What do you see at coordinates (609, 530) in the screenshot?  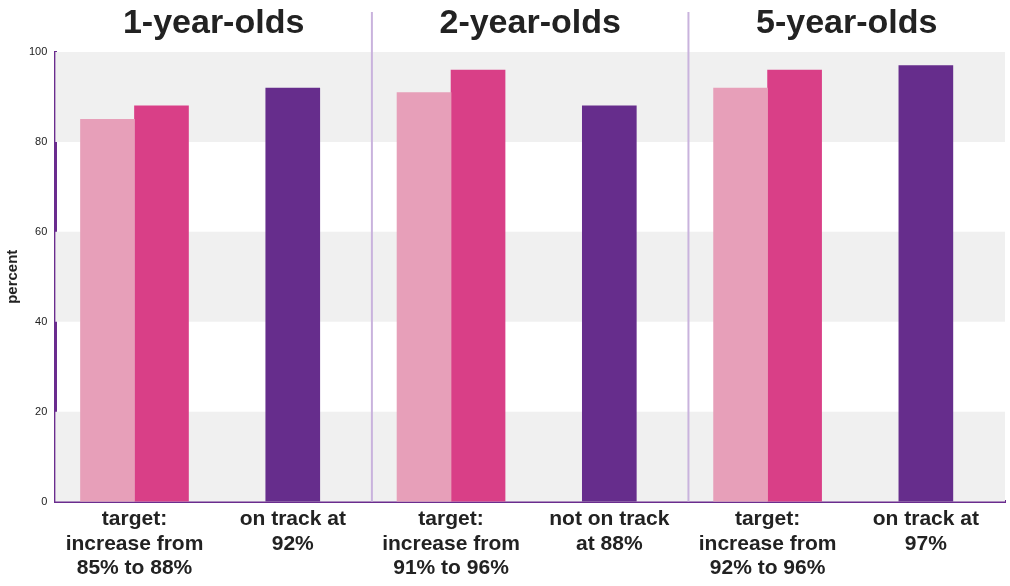 I see `x-tick-label: not on track at 88%` at bounding box center [609, 530].